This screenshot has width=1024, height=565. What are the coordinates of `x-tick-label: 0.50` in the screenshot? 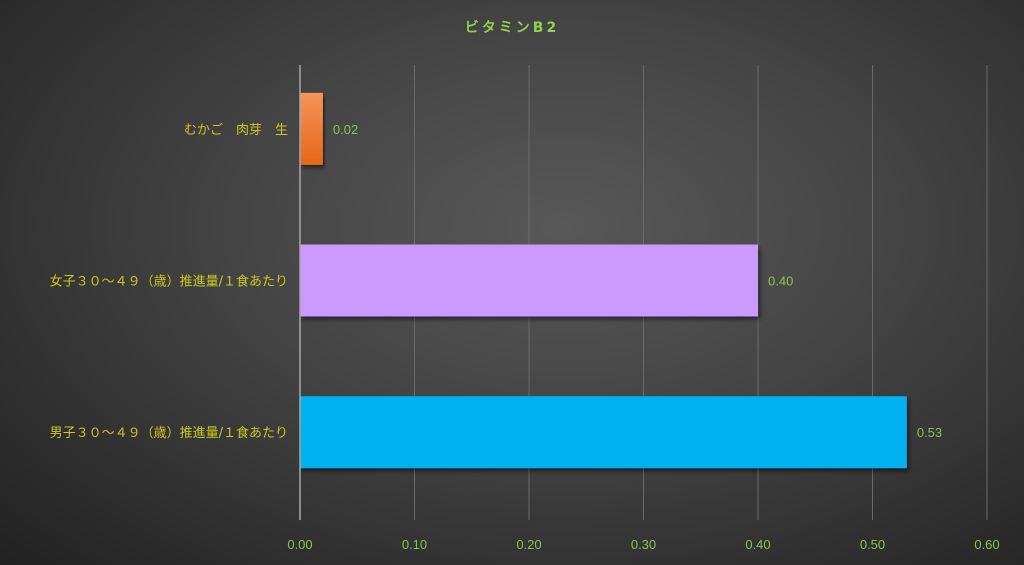 It's located at (872, 544).